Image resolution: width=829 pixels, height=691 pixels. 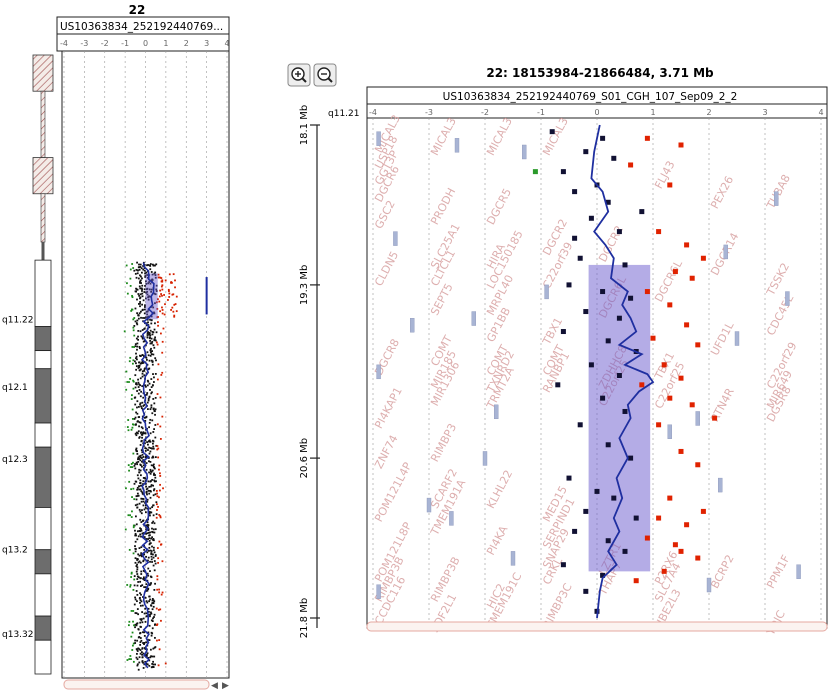 What do you see at coordinates (299, 75) in the screenshot?
I see `zoom-in-button` at bounding box center [299, 75].